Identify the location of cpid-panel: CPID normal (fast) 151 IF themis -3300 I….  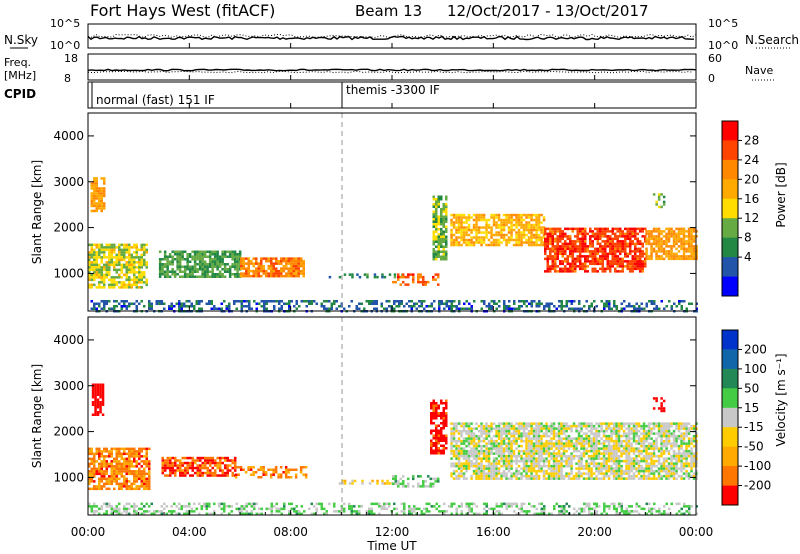
(350, 95).